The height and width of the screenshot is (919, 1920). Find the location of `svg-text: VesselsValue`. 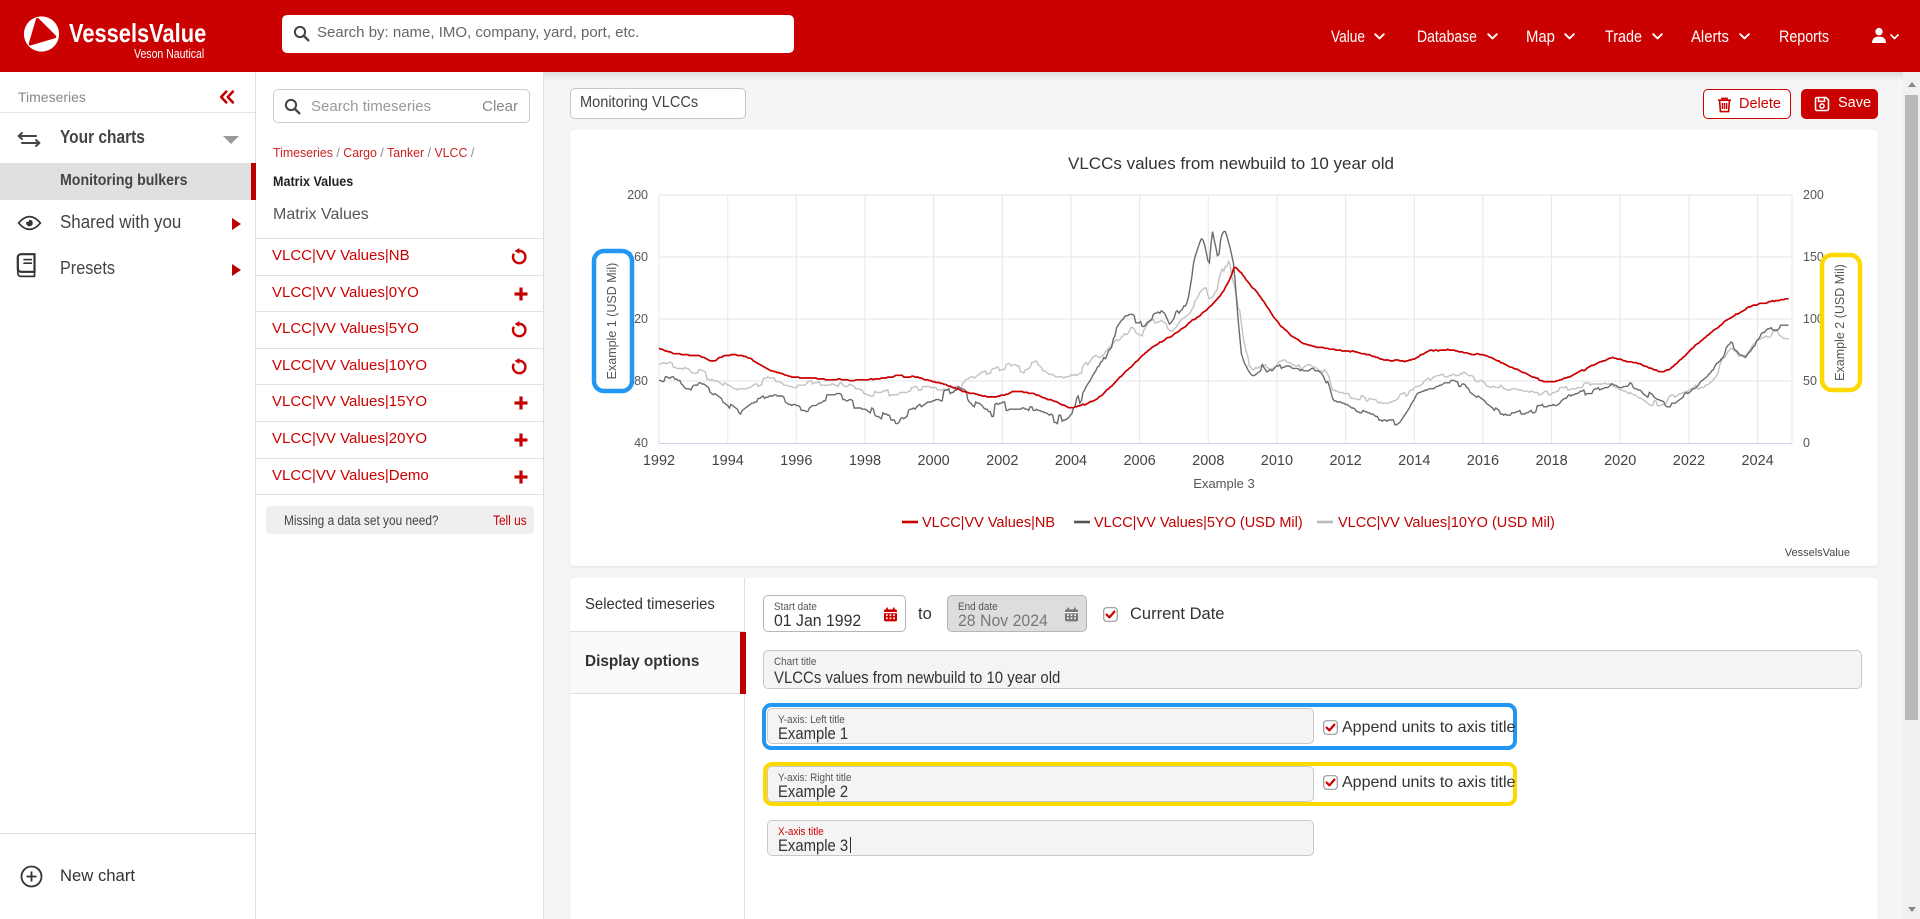

svg-text: VesselsValue is located at coordinates (1817, 553).